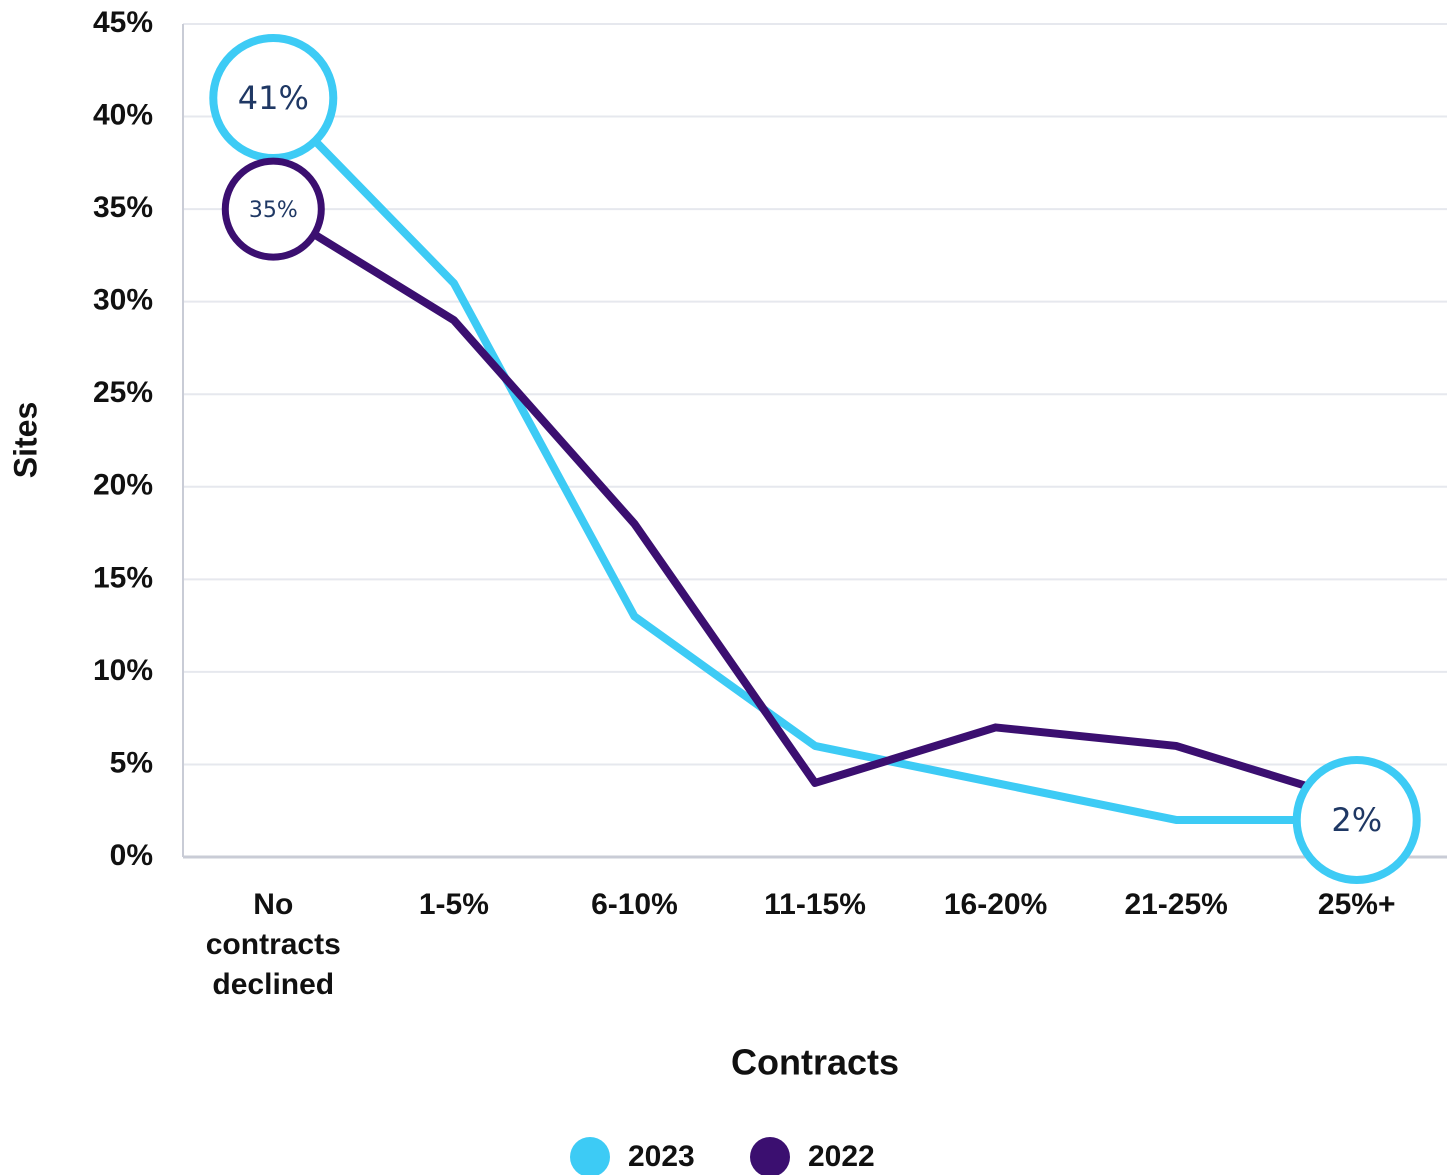  I want to click on x-tick-label: 1-5%, so click(454, 904).